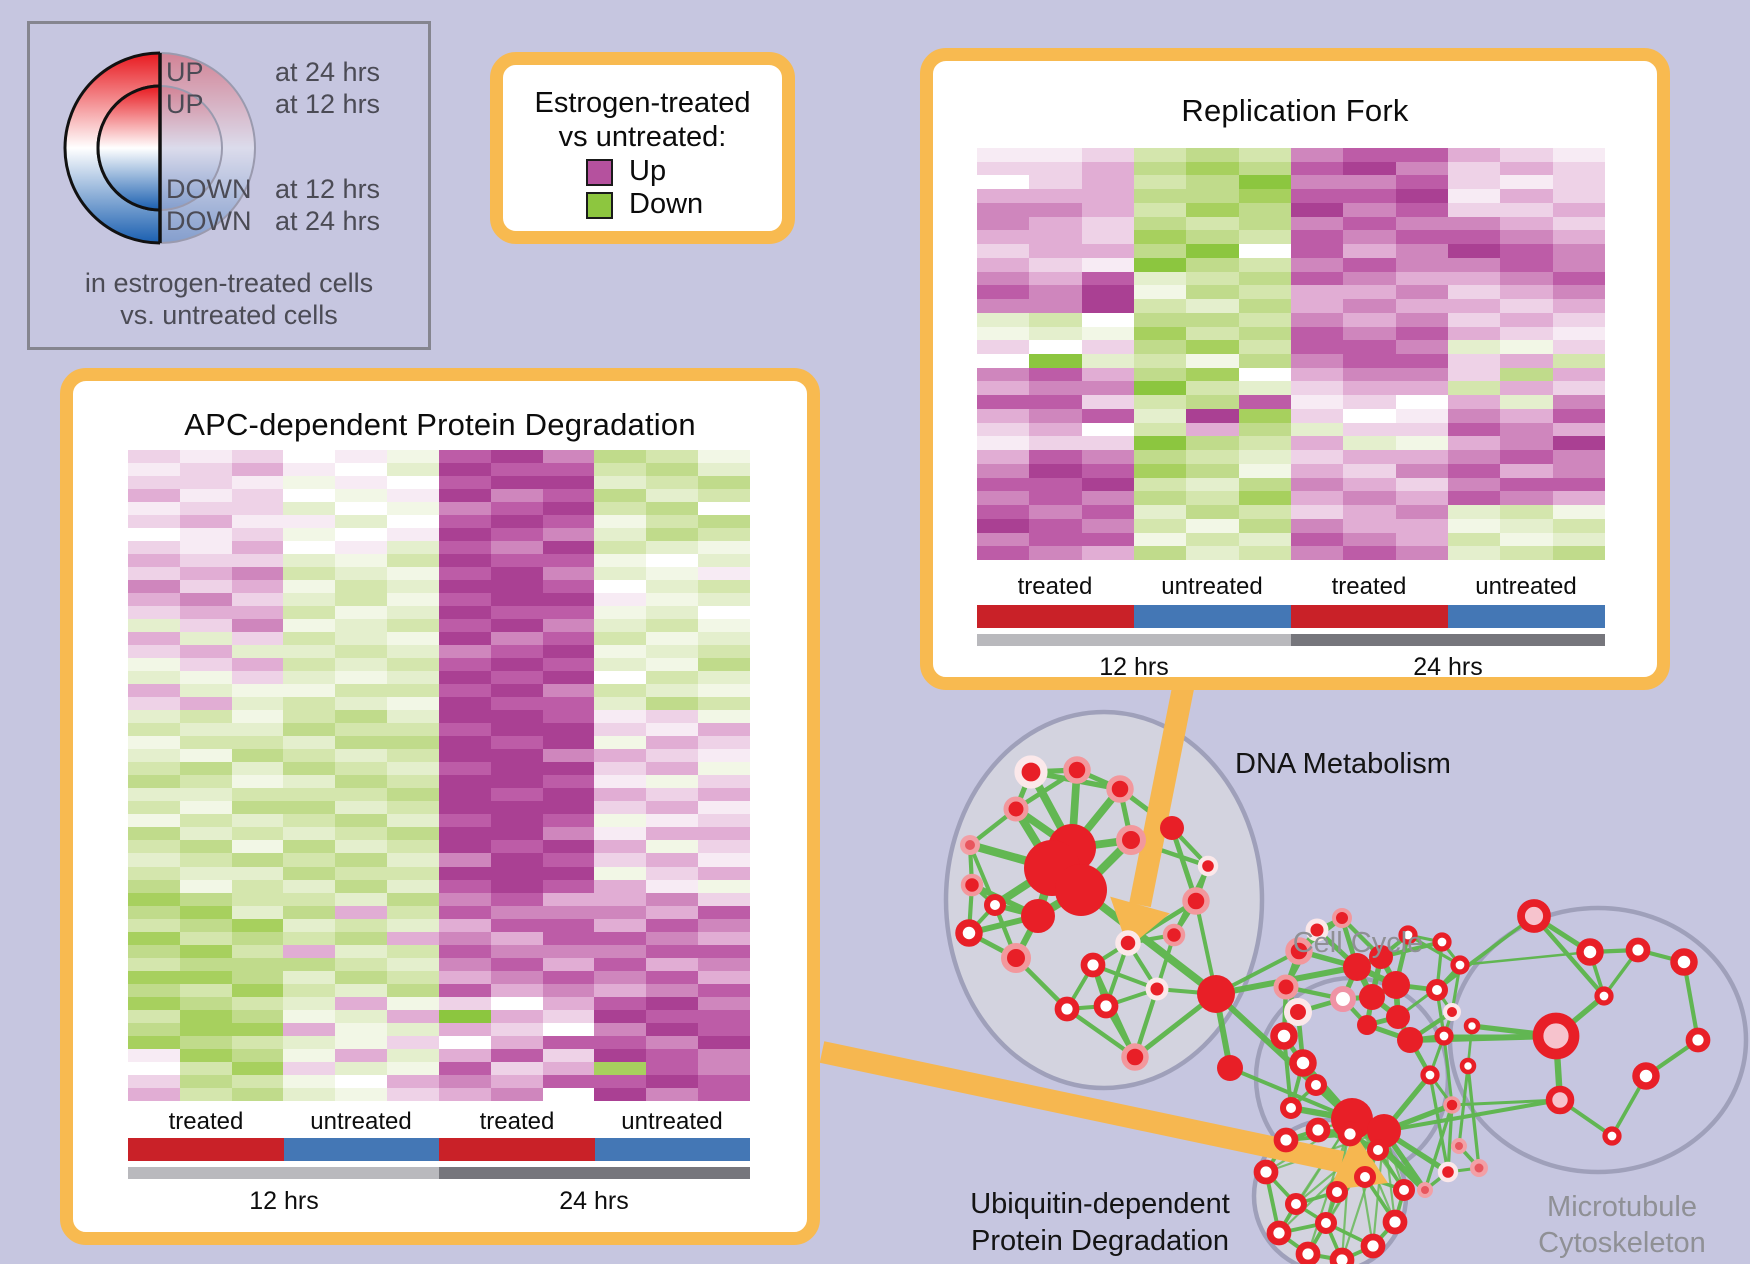 This screenshot has height=1279, width=1750. Describe the element at coordinates (594, 1201) in the screenshot. I see `apc-24hrs-label: 24 hrs` at that location.